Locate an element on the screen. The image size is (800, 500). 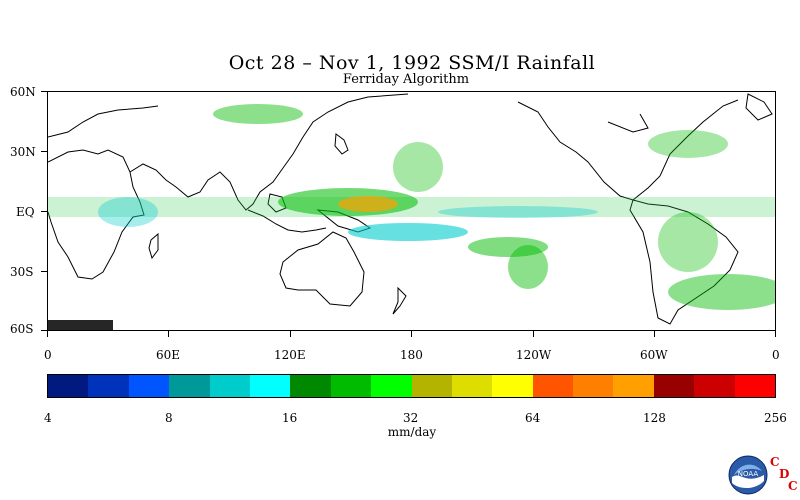
colorbar-label-8: 8 is located at coordinates (169, 418).